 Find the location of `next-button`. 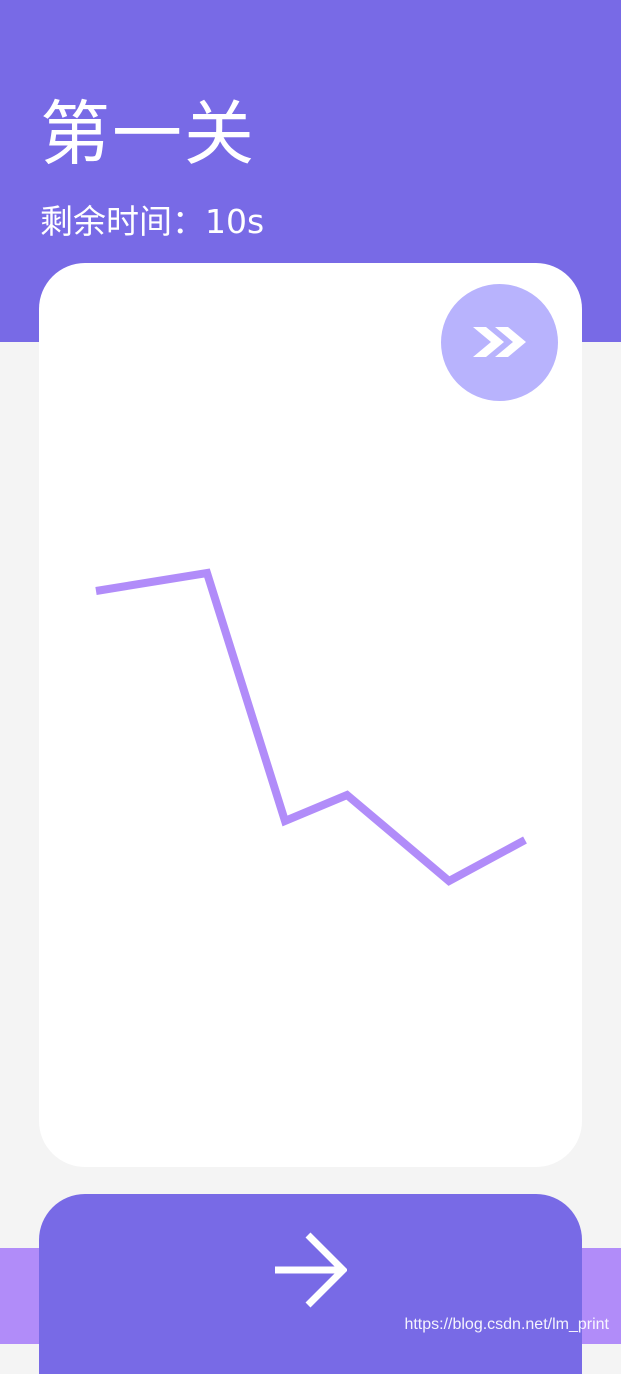

next-button is located at coordinates (310, 1284).